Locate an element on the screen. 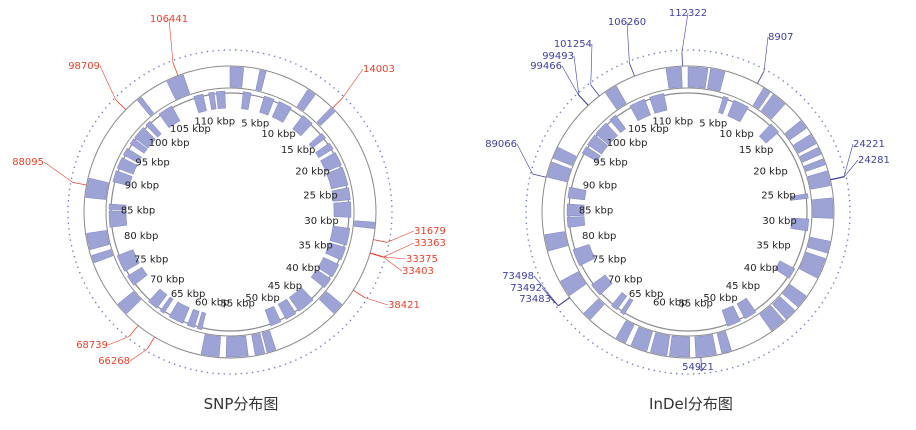 This screenshot has width=916, height=430. ruler-label: 70 kbp is located at coordinates (625, 279).